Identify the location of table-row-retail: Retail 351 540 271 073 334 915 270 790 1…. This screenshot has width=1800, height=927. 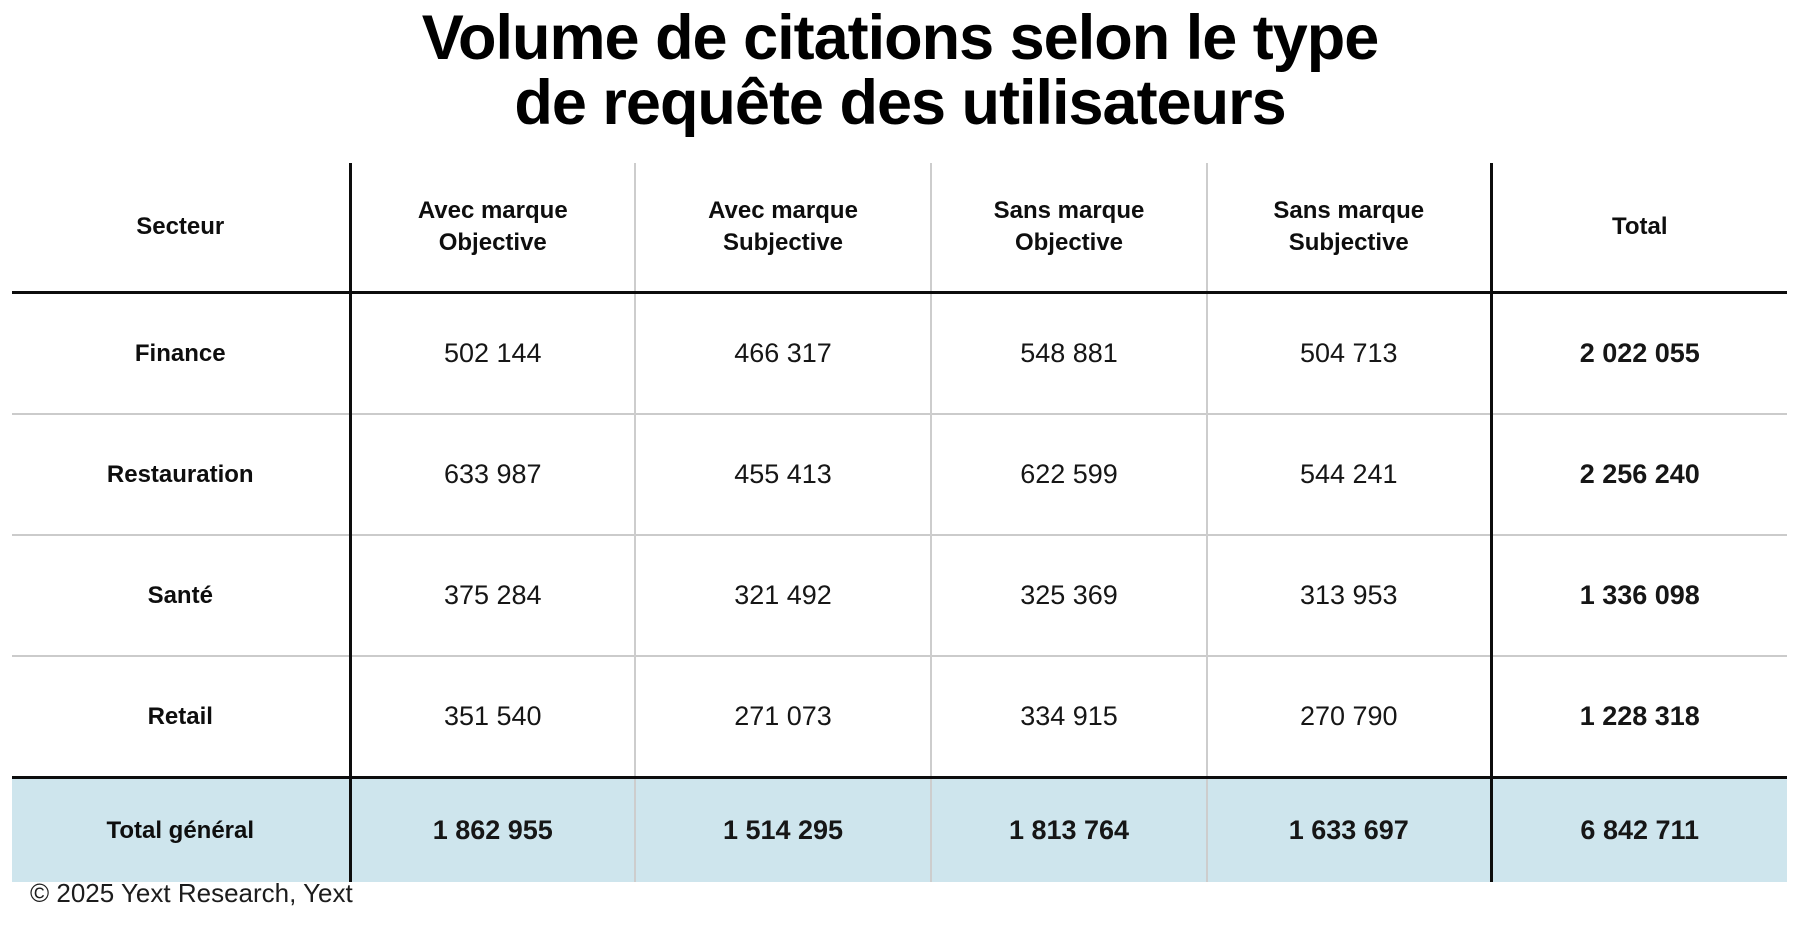
(899, 716).